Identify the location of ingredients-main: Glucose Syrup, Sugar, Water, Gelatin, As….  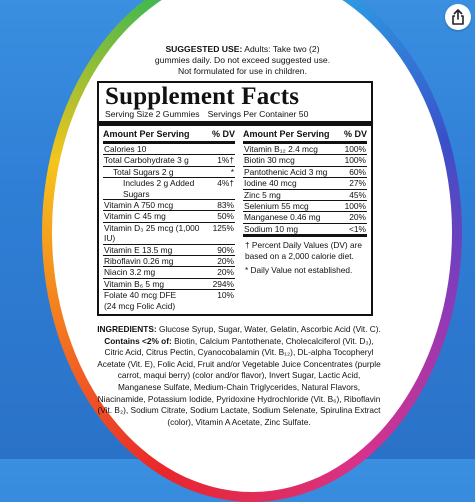
(269, 329).